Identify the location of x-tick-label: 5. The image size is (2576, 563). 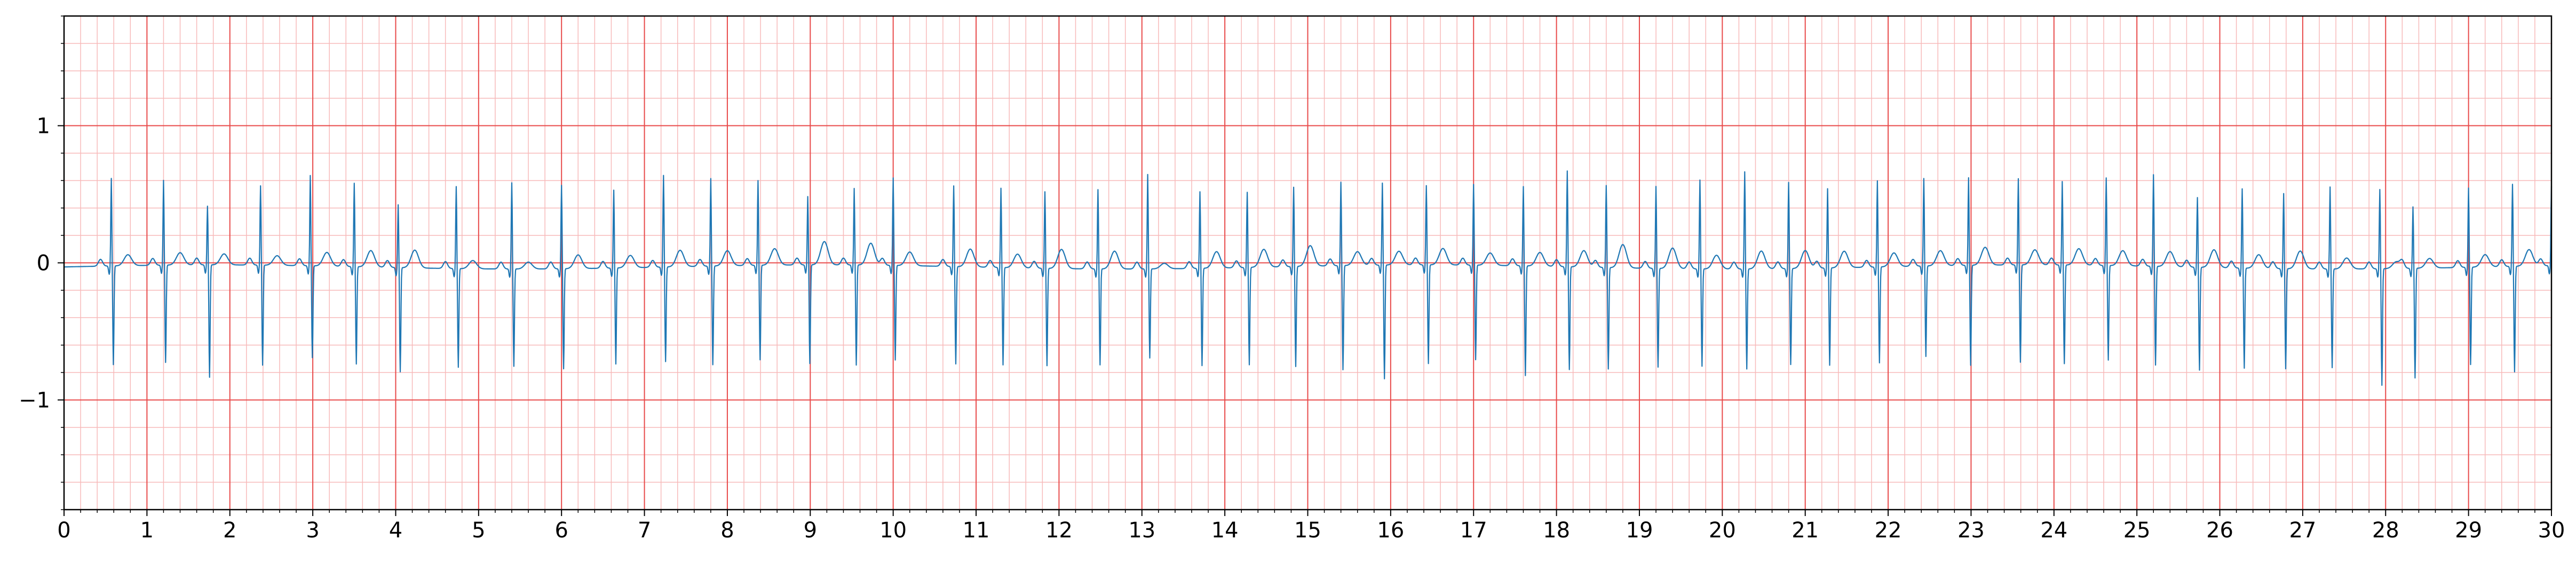
(478, 530).